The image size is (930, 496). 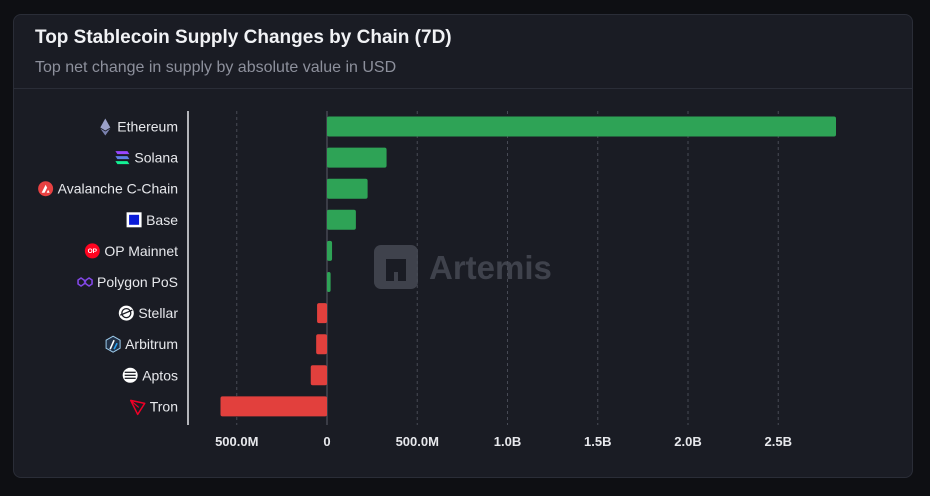 What do you see at coordinates (321, 344) in the screenshot?
I see `bar-arbitrum` at bounding box center [321, 344].